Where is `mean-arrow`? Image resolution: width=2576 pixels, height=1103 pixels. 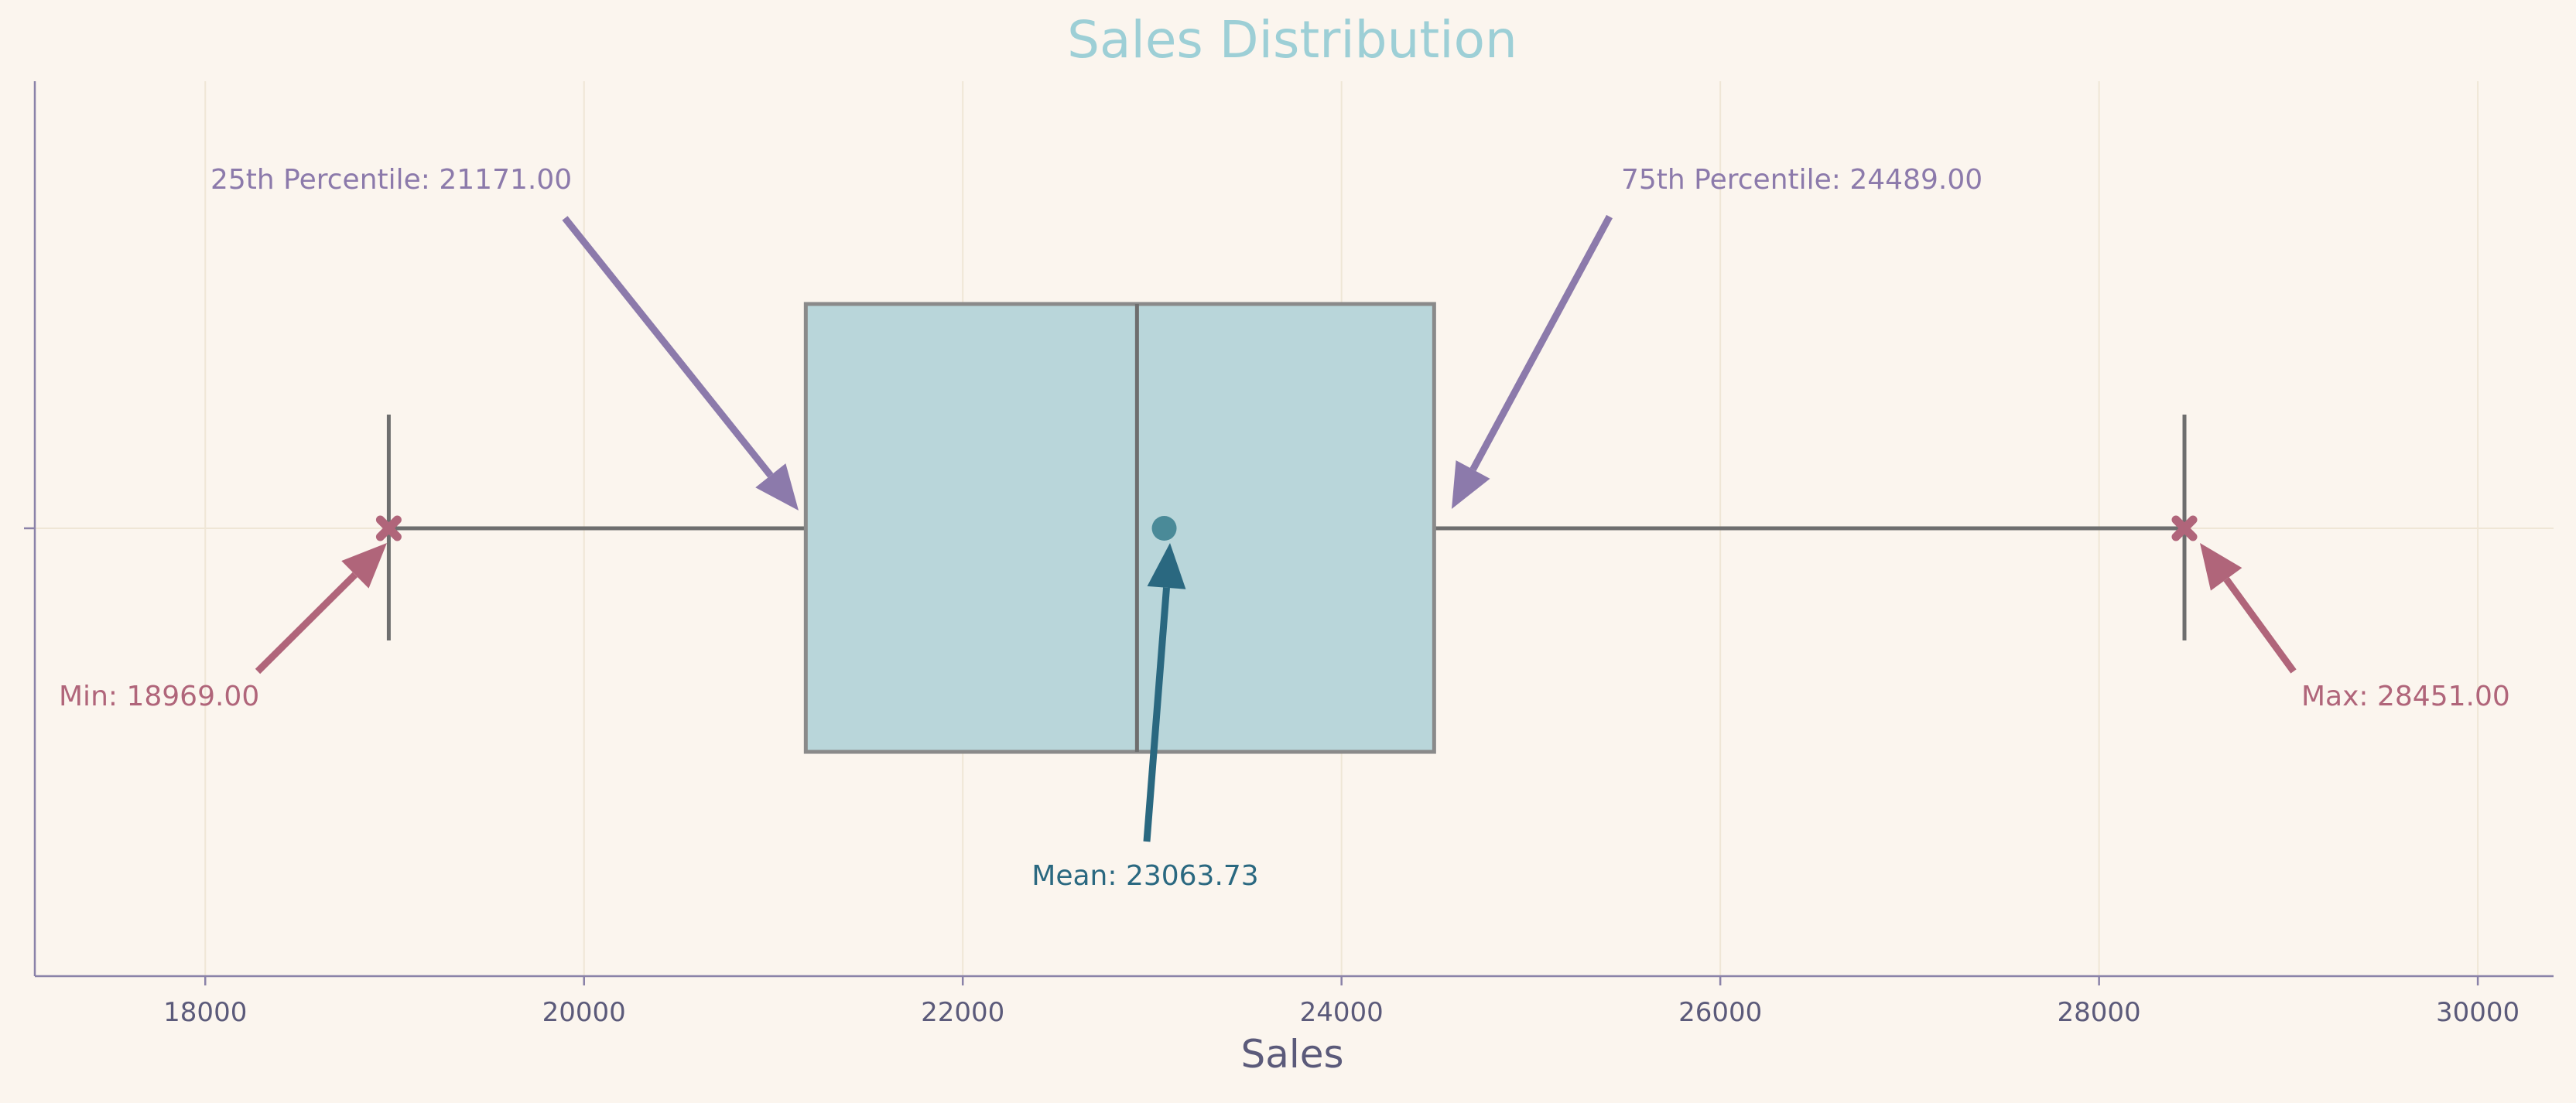 mean-arrow is located at coordinates (1165, 692).